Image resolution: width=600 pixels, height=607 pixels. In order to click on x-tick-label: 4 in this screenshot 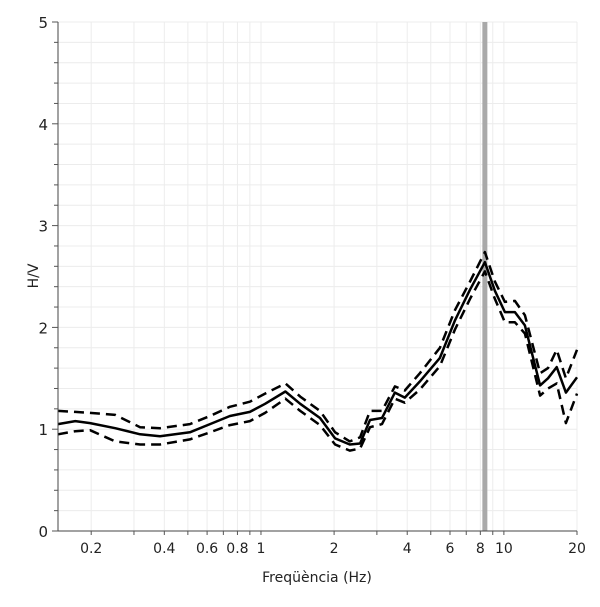, I will do `click(407, 549)`.